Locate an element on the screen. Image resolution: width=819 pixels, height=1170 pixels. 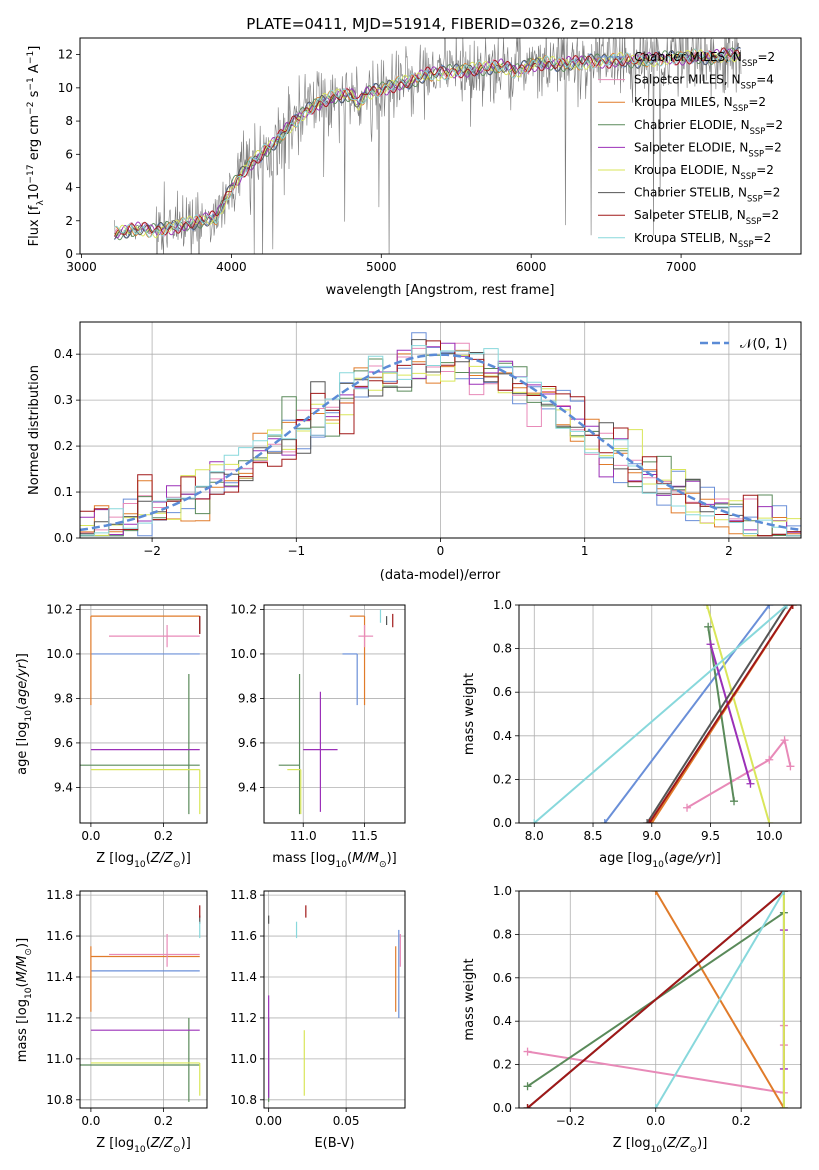
x-tick-label: −1 is located at coordinates (296, 551).